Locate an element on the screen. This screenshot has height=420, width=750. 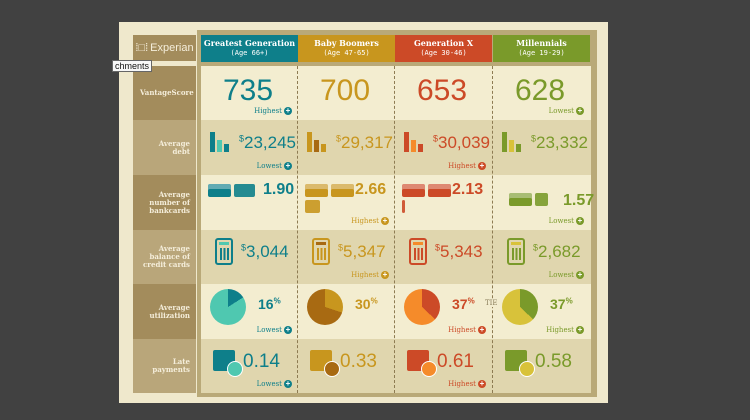
table-cell: $23,245 Lowest + is located at coordinates (249, 147).